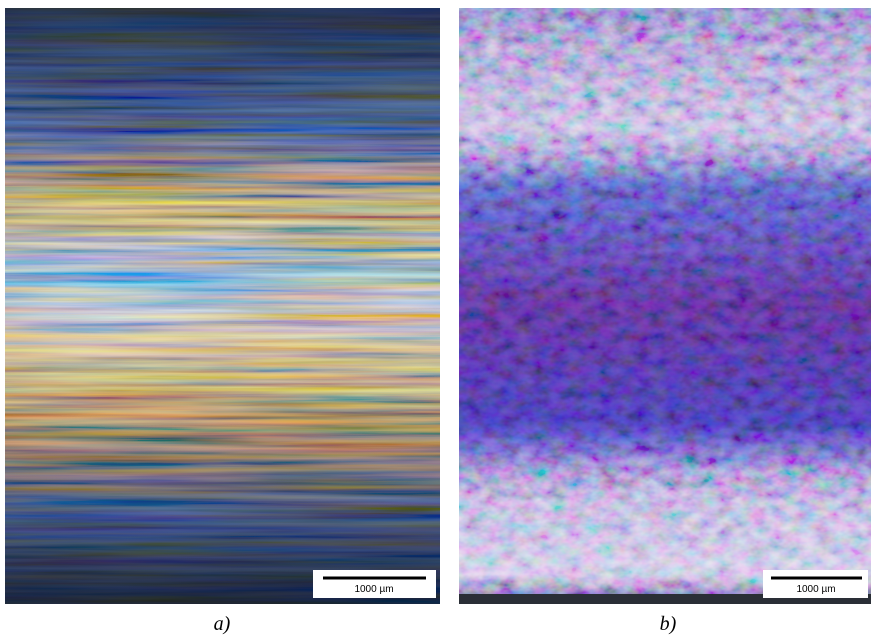 This screenshot has width=873, height=637. What do you see at coordinates (222, 624) in the screenshot?
I see `caption: a)` at bounding box center [222, 624].